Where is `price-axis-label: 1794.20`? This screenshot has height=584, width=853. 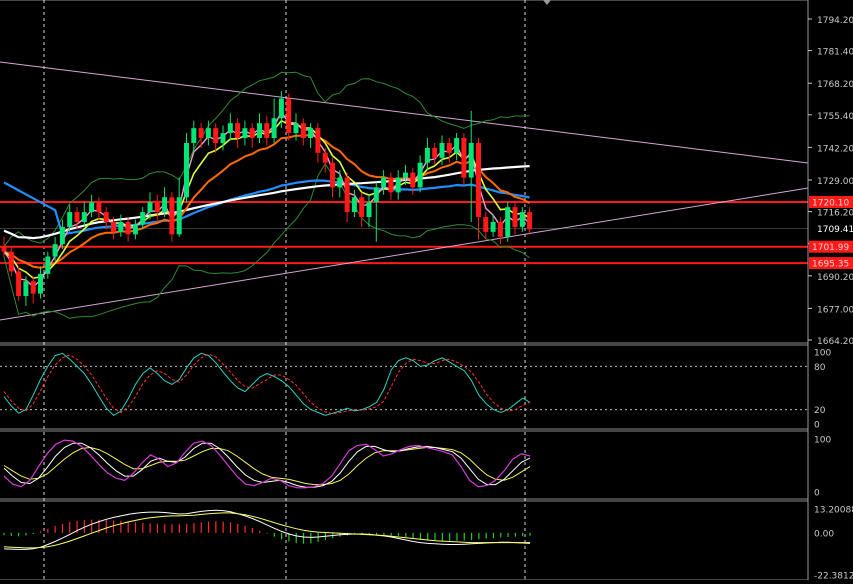 price-axis-label: 1794.20 is located at coordinates (835, 21).